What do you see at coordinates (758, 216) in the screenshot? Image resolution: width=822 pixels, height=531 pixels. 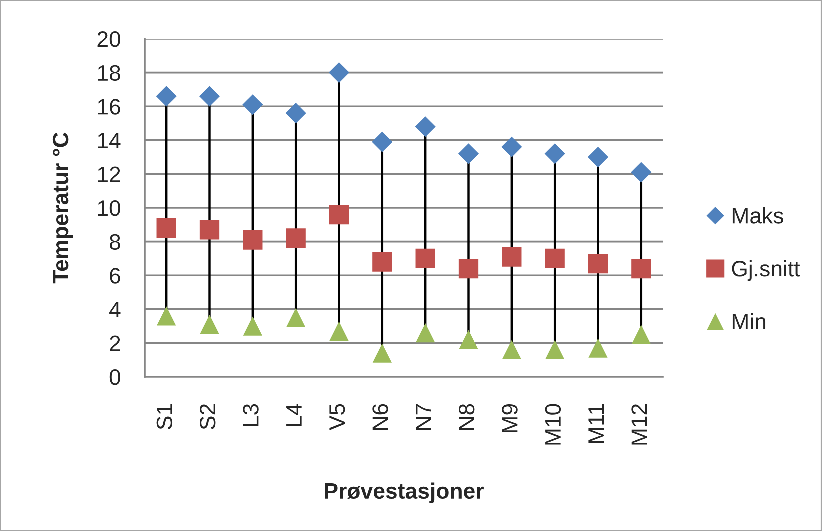 I see `legend-label: Maks` at bounding box center [758, 216].